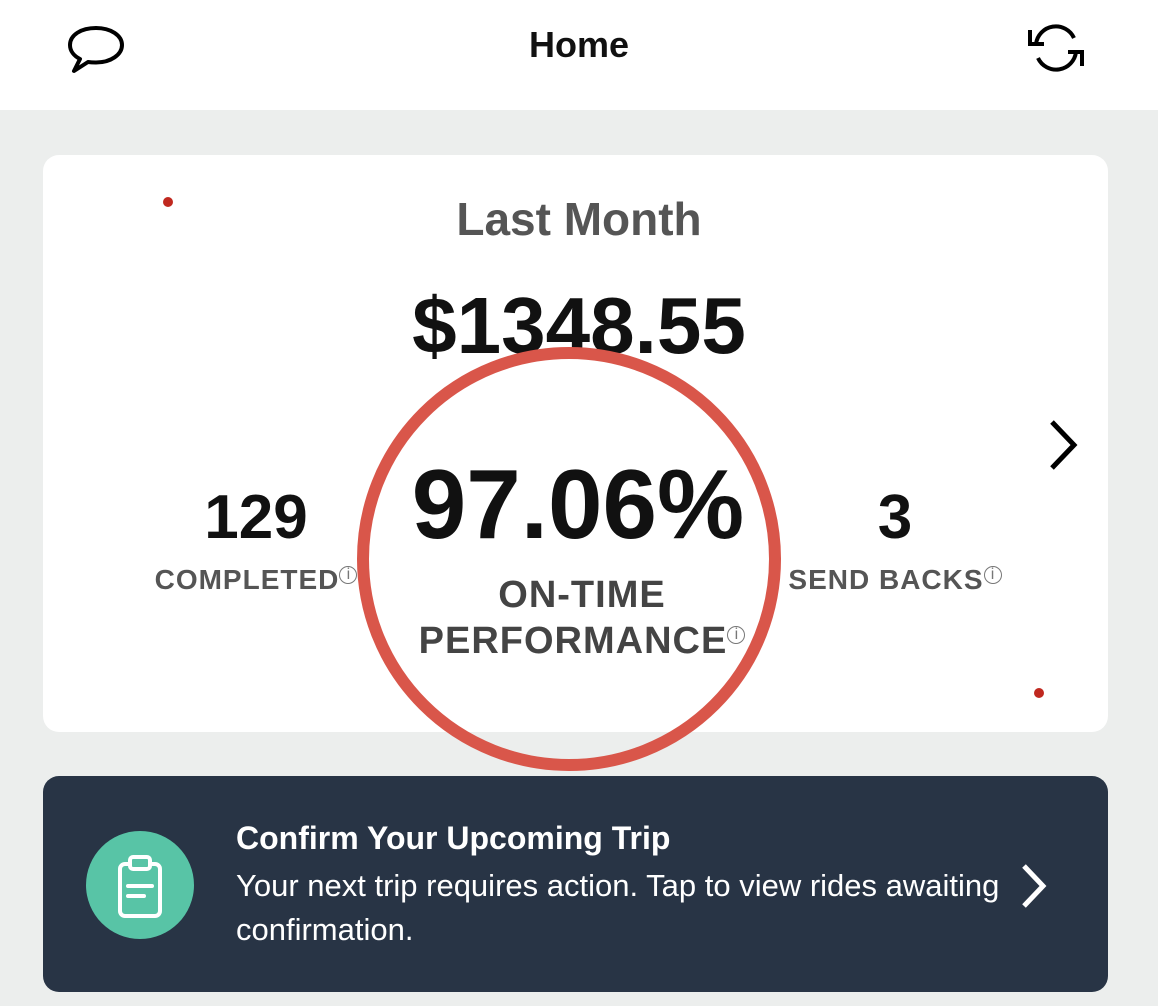 The image size is (1158, 1006). What do you see at coordinates (895, 517) in the screenshot?
I see `send-backs-count: 3` at bounding box center [895, 517].